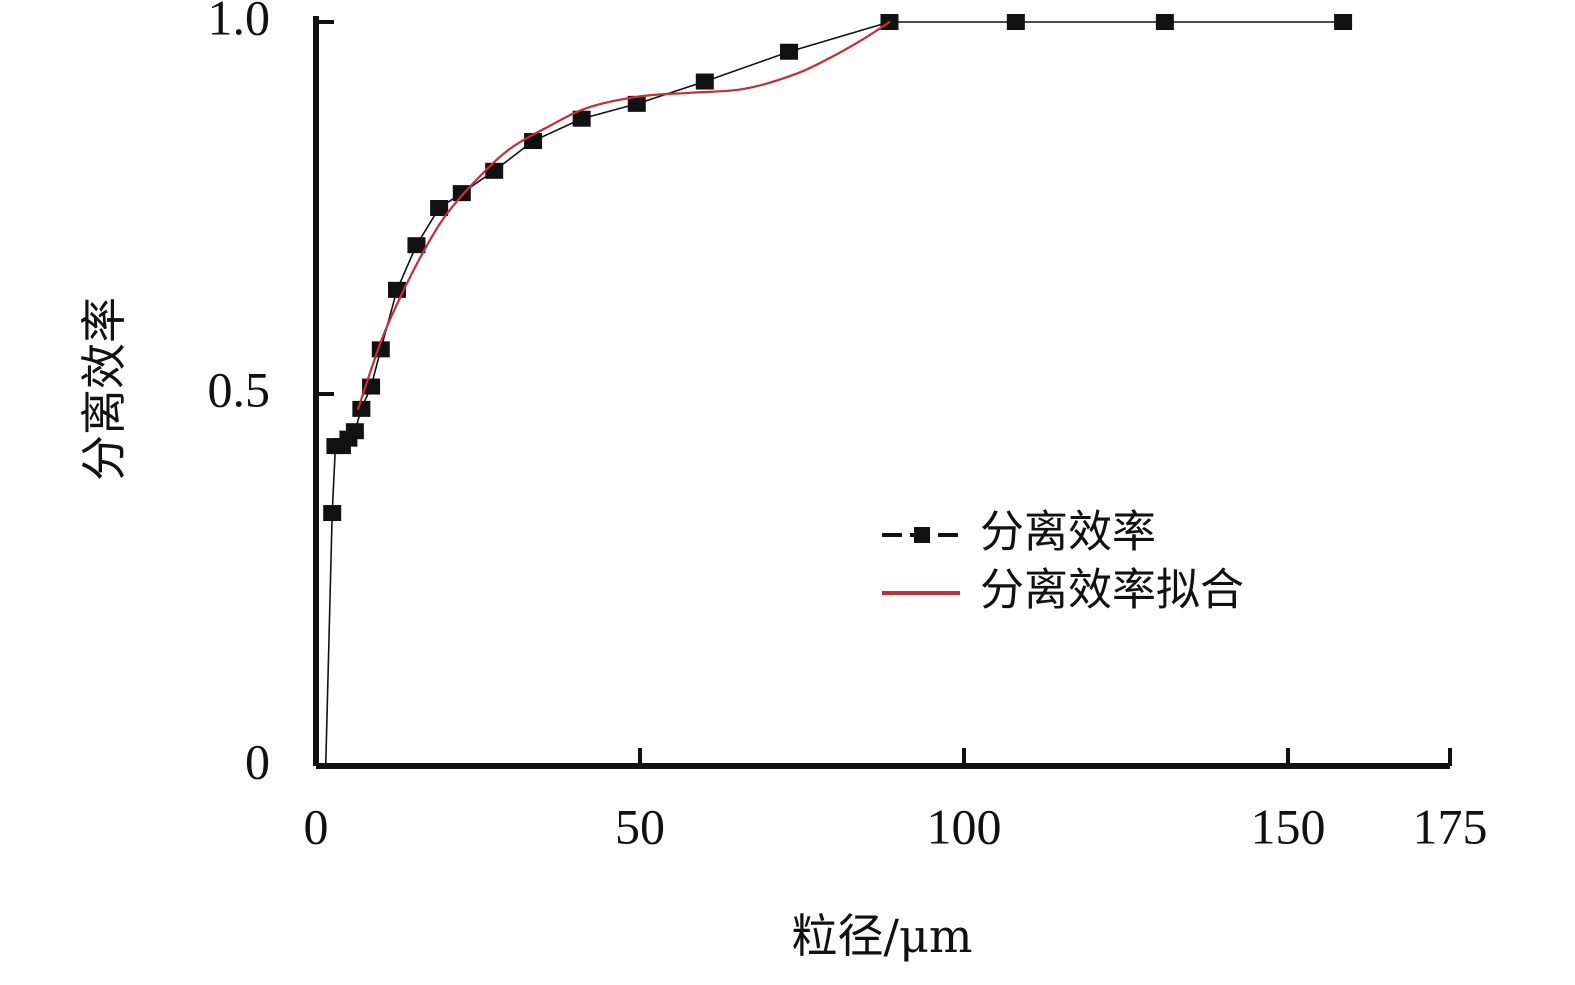 The height and width of the screenshot is (985, 1575). I want to click on x-tick-label-0: 0, so click(316, 826).